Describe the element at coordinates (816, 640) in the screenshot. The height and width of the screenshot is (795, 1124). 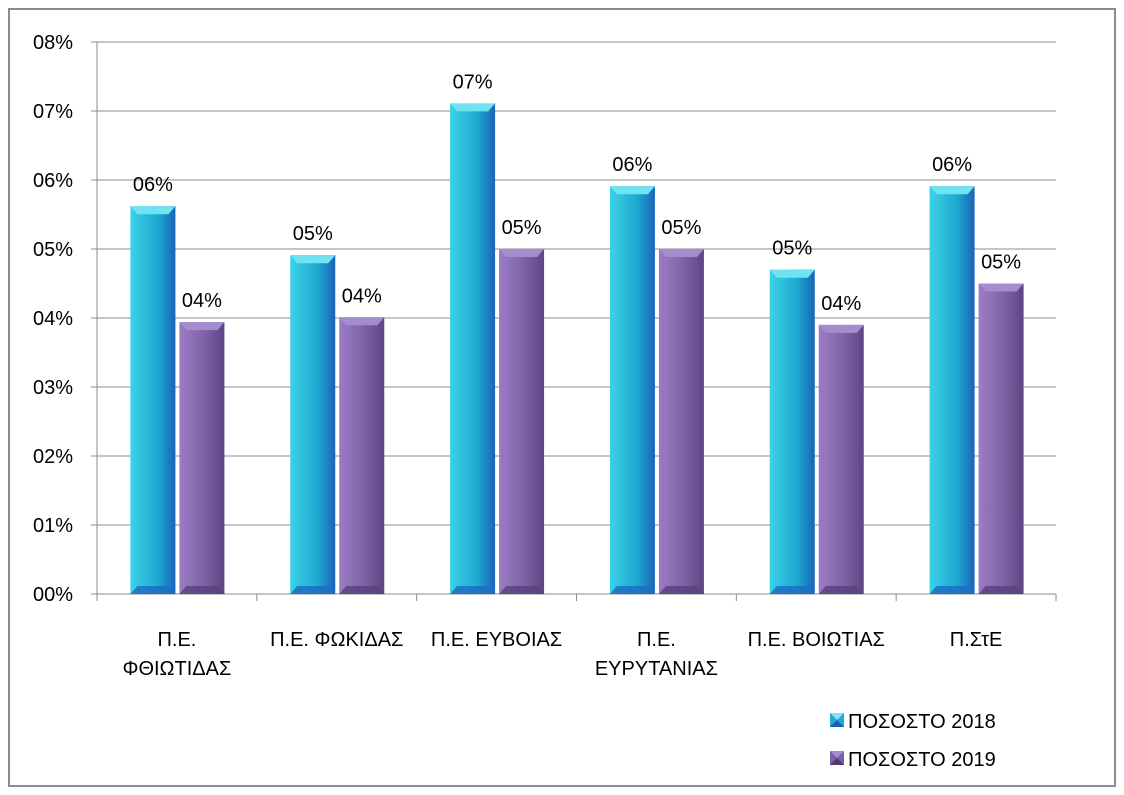
I see `x-category-label: Π.Ε. ΒΟΙΩΤΙΑΣ` at that location.